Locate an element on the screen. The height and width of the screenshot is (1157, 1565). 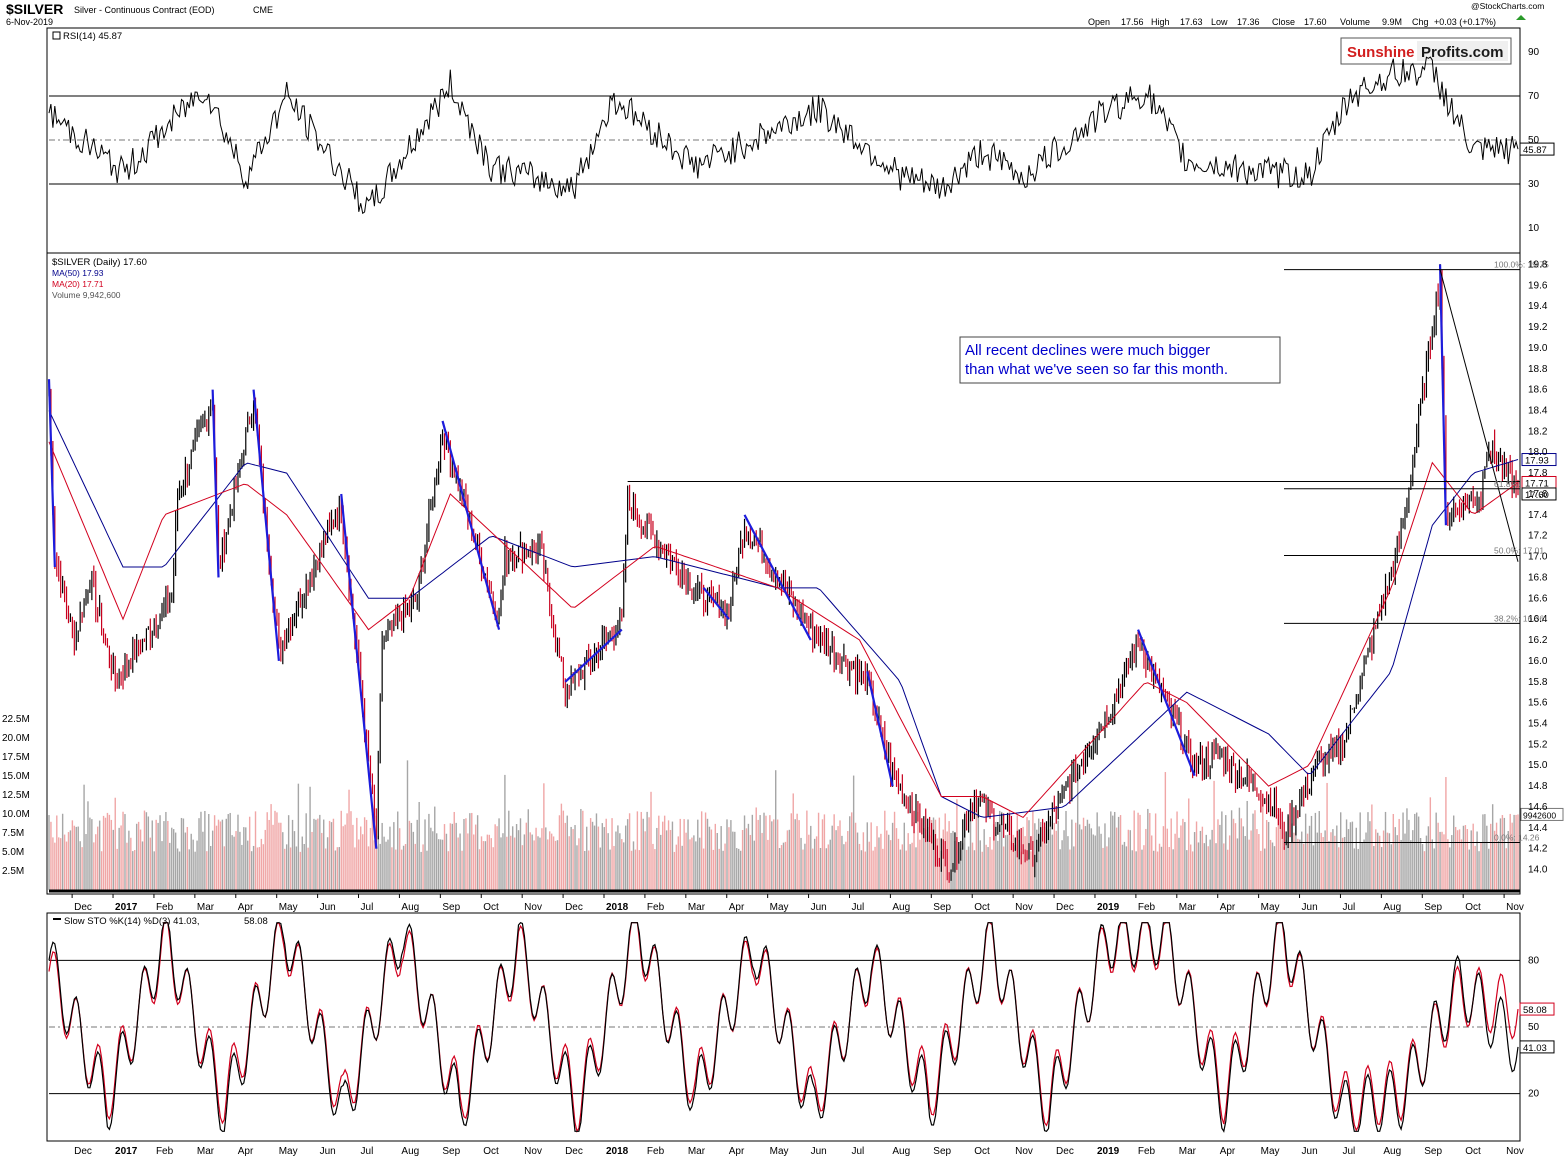
price-legend-symbol: $SILVER (Daily) 17.60 is located at coordinates (99, 262).